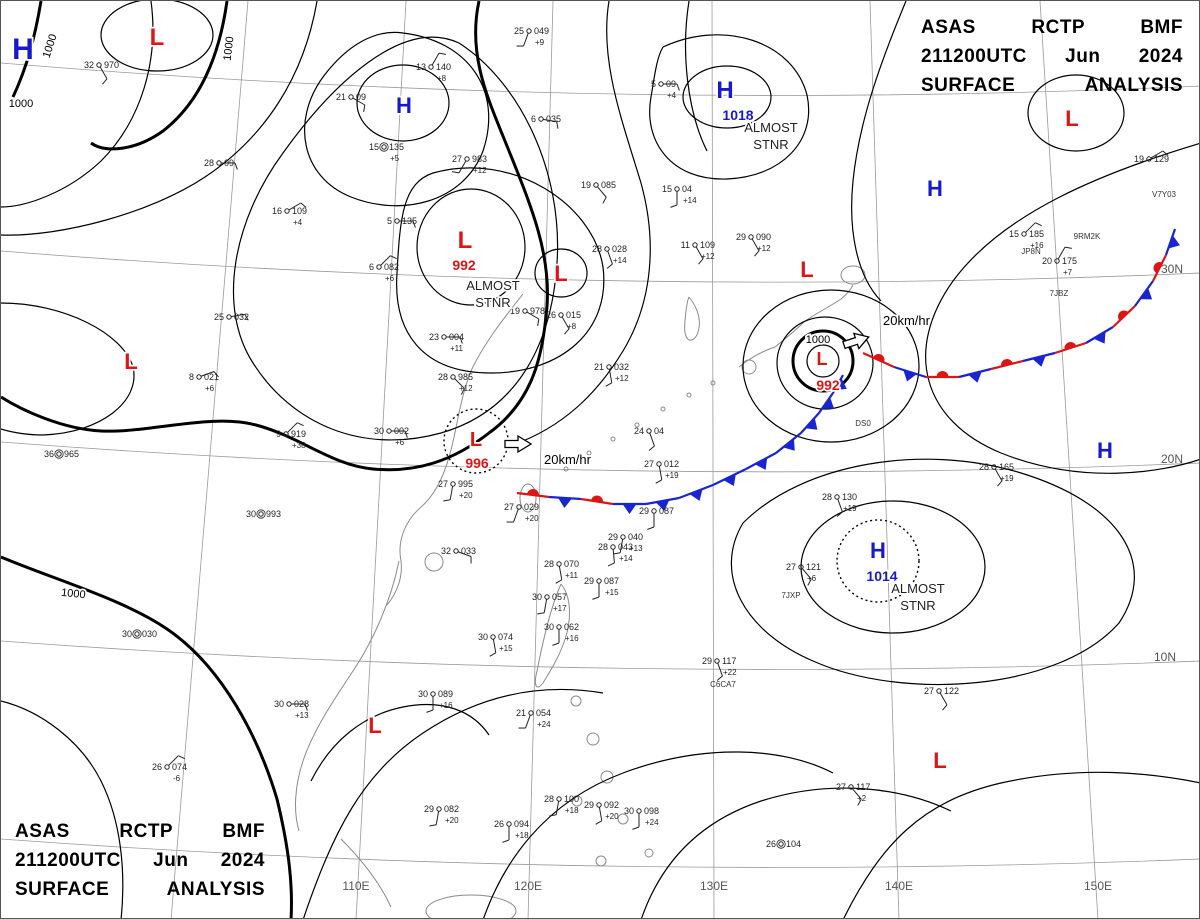  Describe the element at coordinates (918, 588) in the screenshot. I see `motion-label: ALMOST` at that location.